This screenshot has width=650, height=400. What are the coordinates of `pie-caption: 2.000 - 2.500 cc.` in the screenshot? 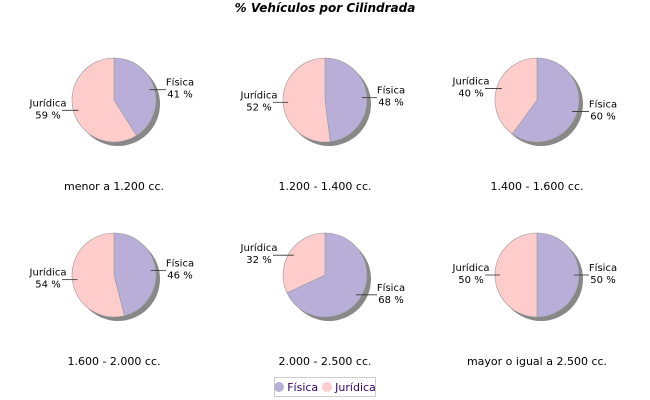 It's located at (324, 361).